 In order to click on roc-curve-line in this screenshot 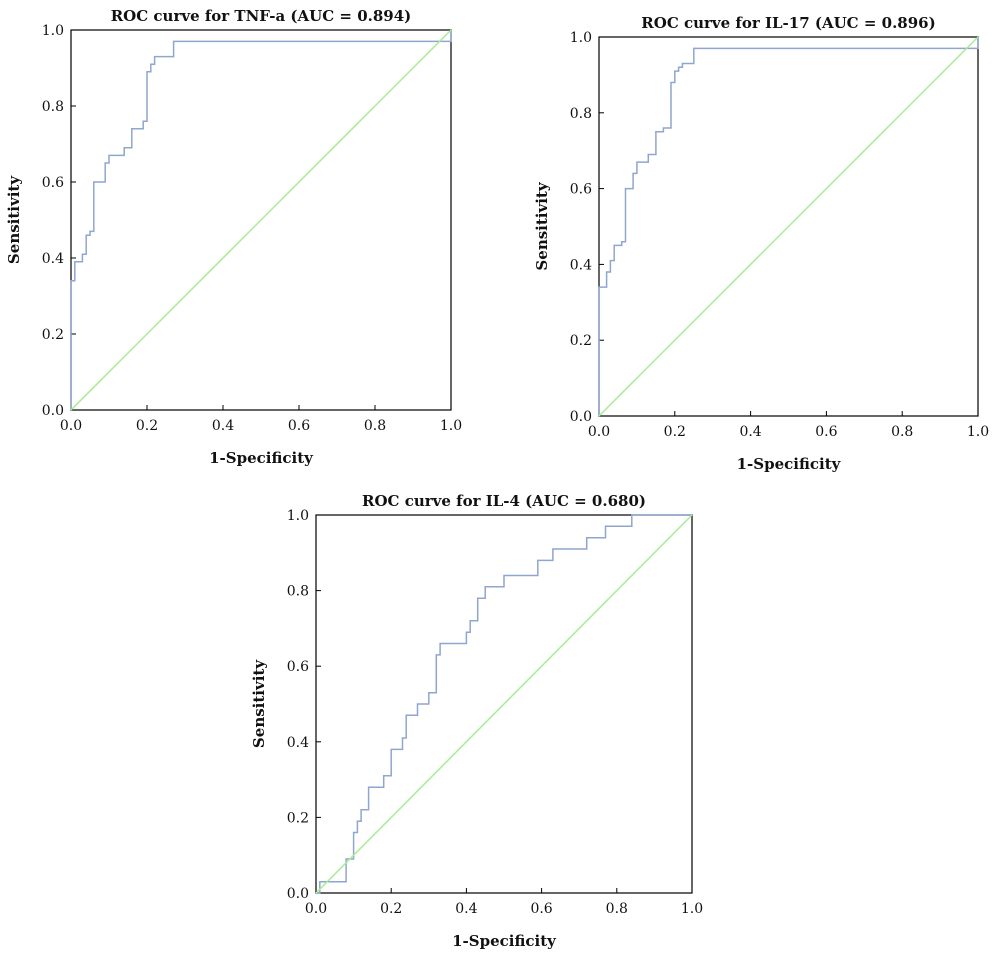, I will do `click(504, 704)`.